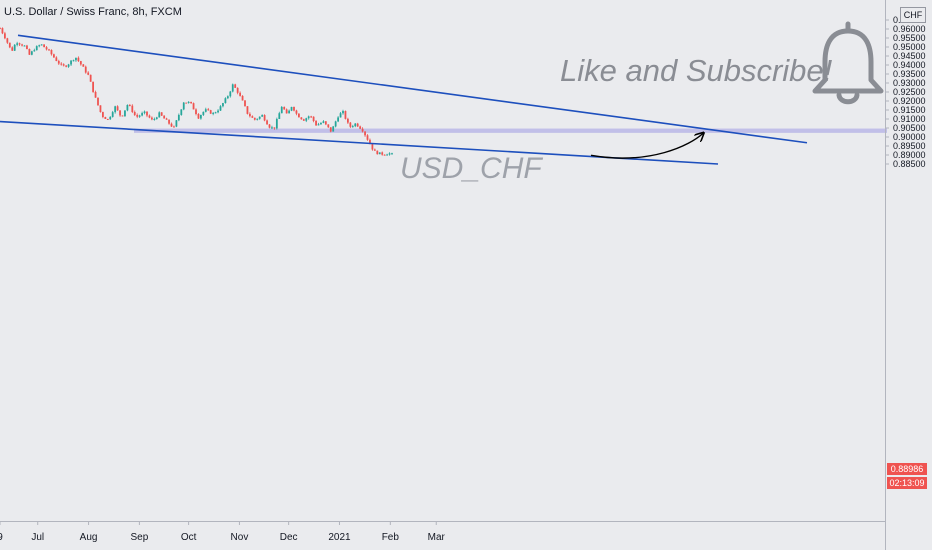 The width and height of the screenshot is (932, 550). I want to click on bell-icon, so click(848, 65).